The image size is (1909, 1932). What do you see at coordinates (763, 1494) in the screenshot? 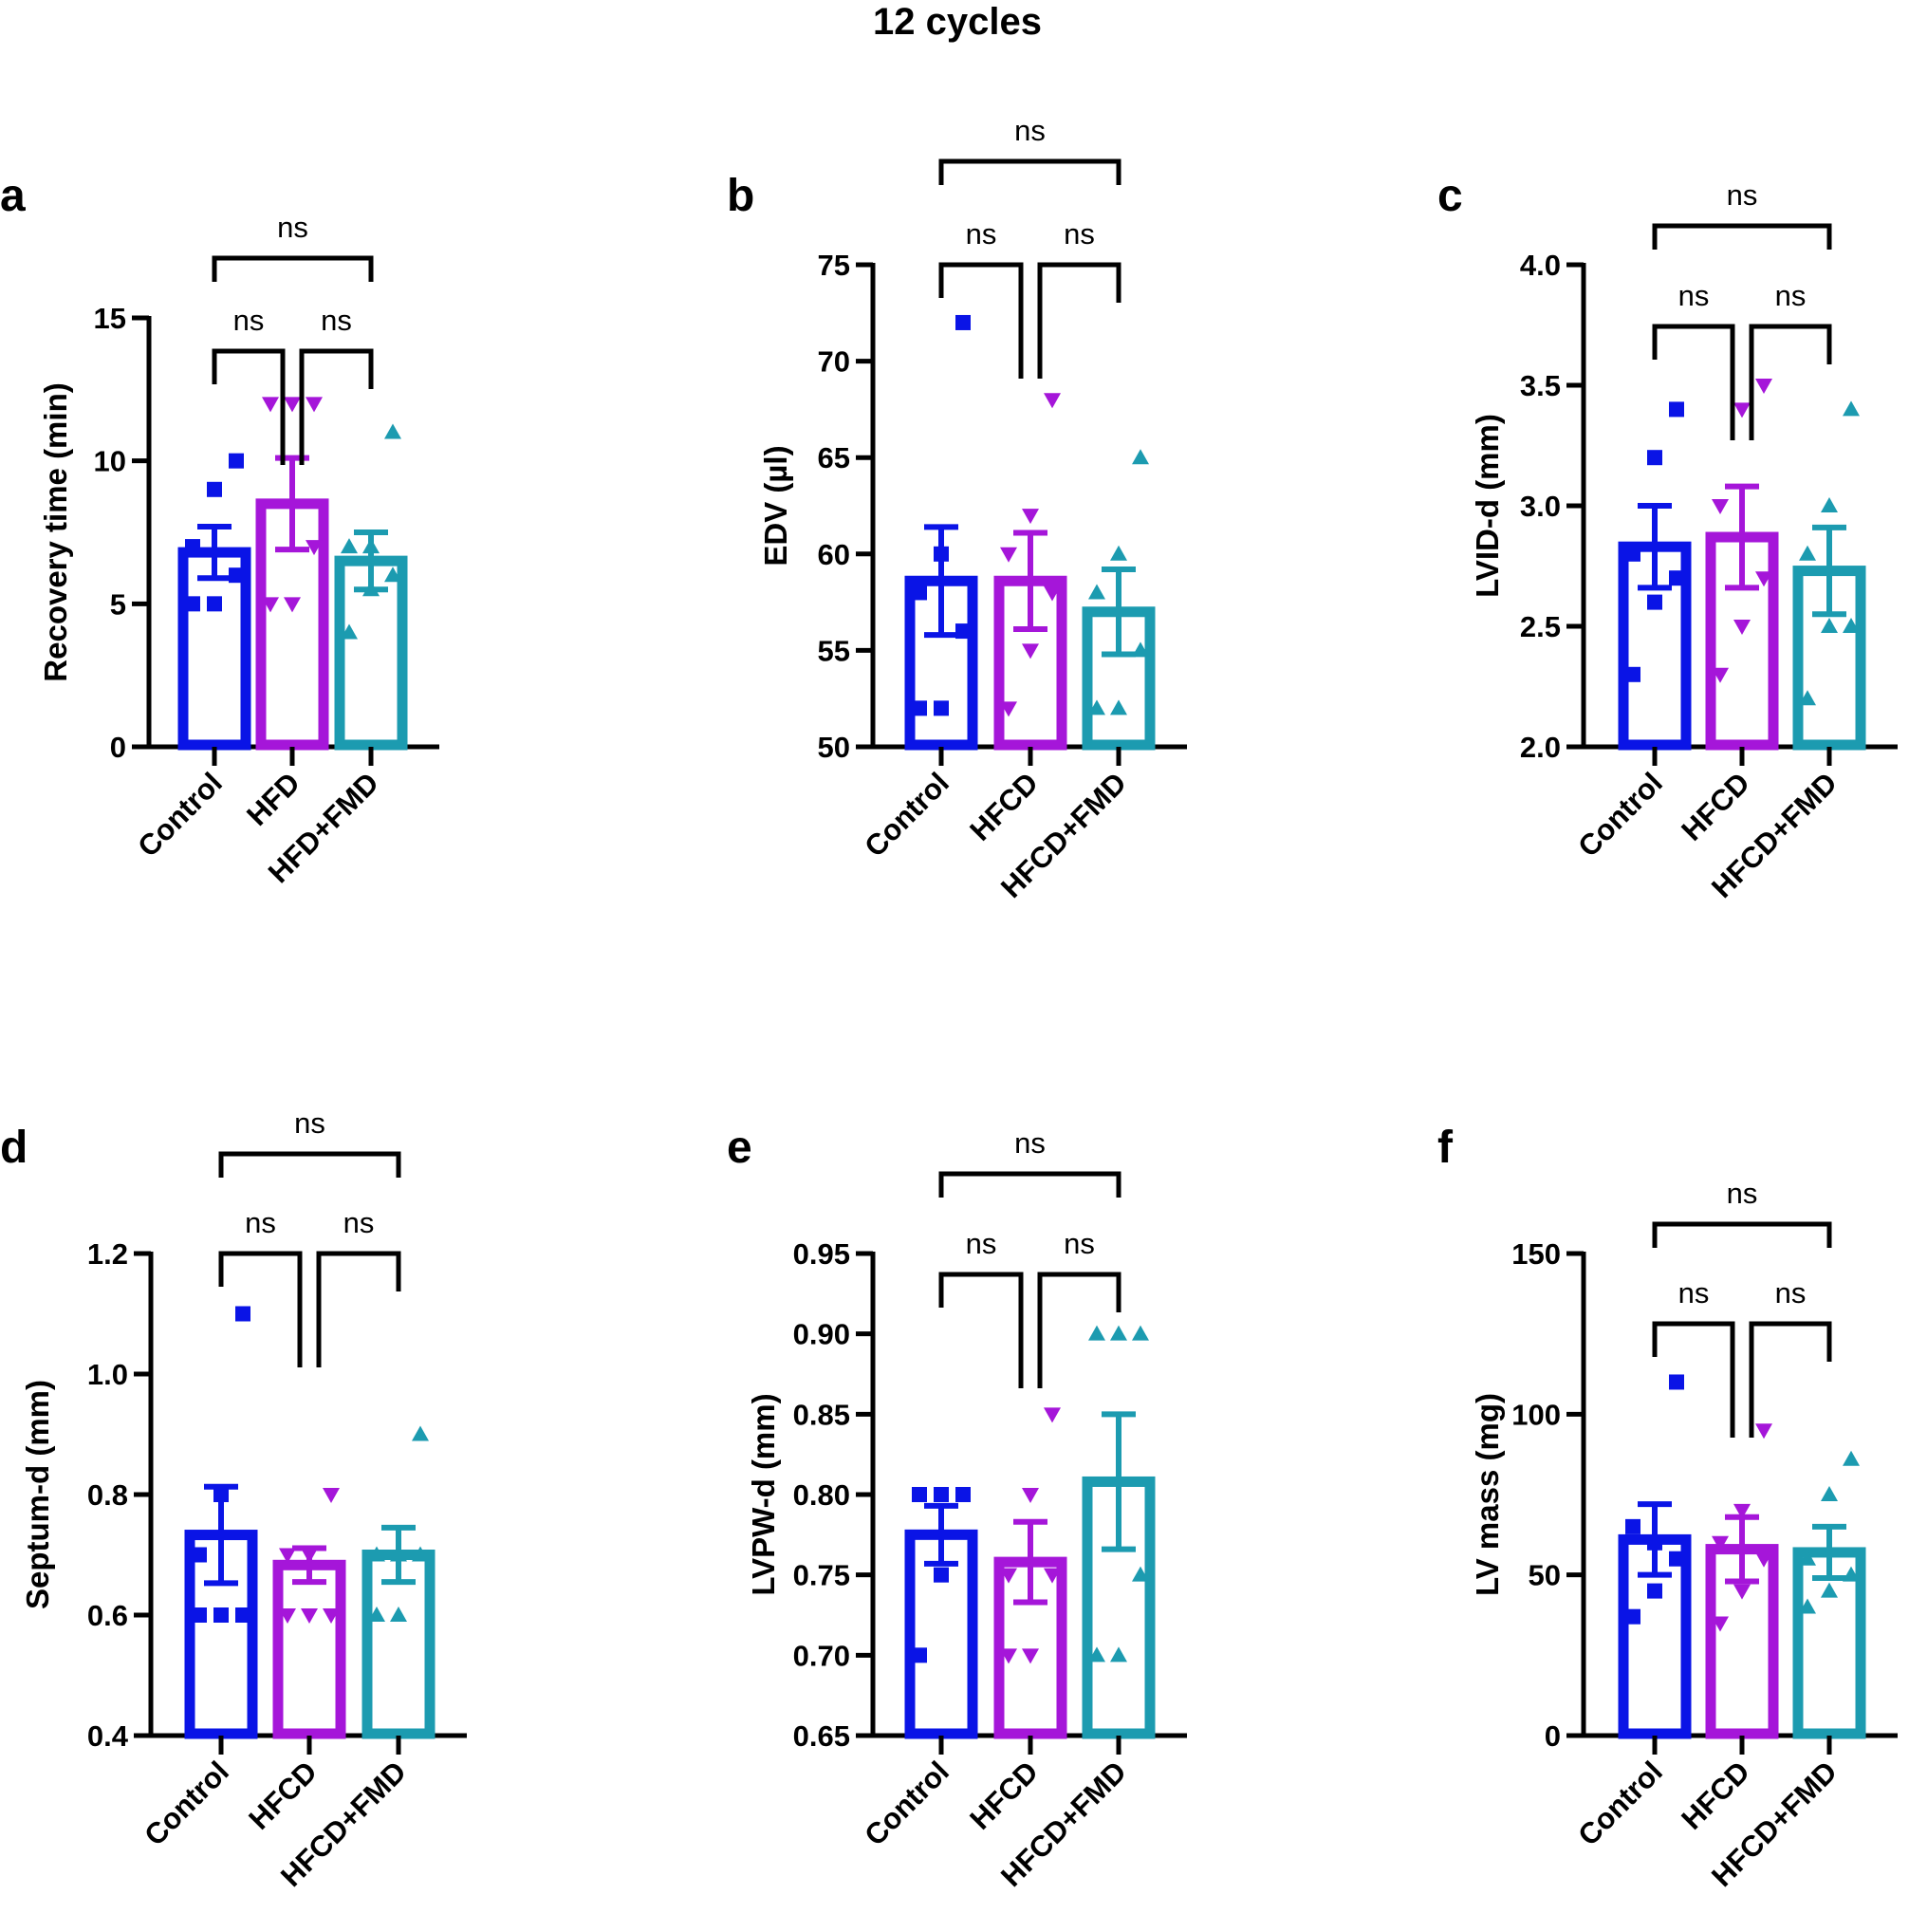
I see `y-axis-label: LVPW-d (mm)` at bounding box center [763, 1494].